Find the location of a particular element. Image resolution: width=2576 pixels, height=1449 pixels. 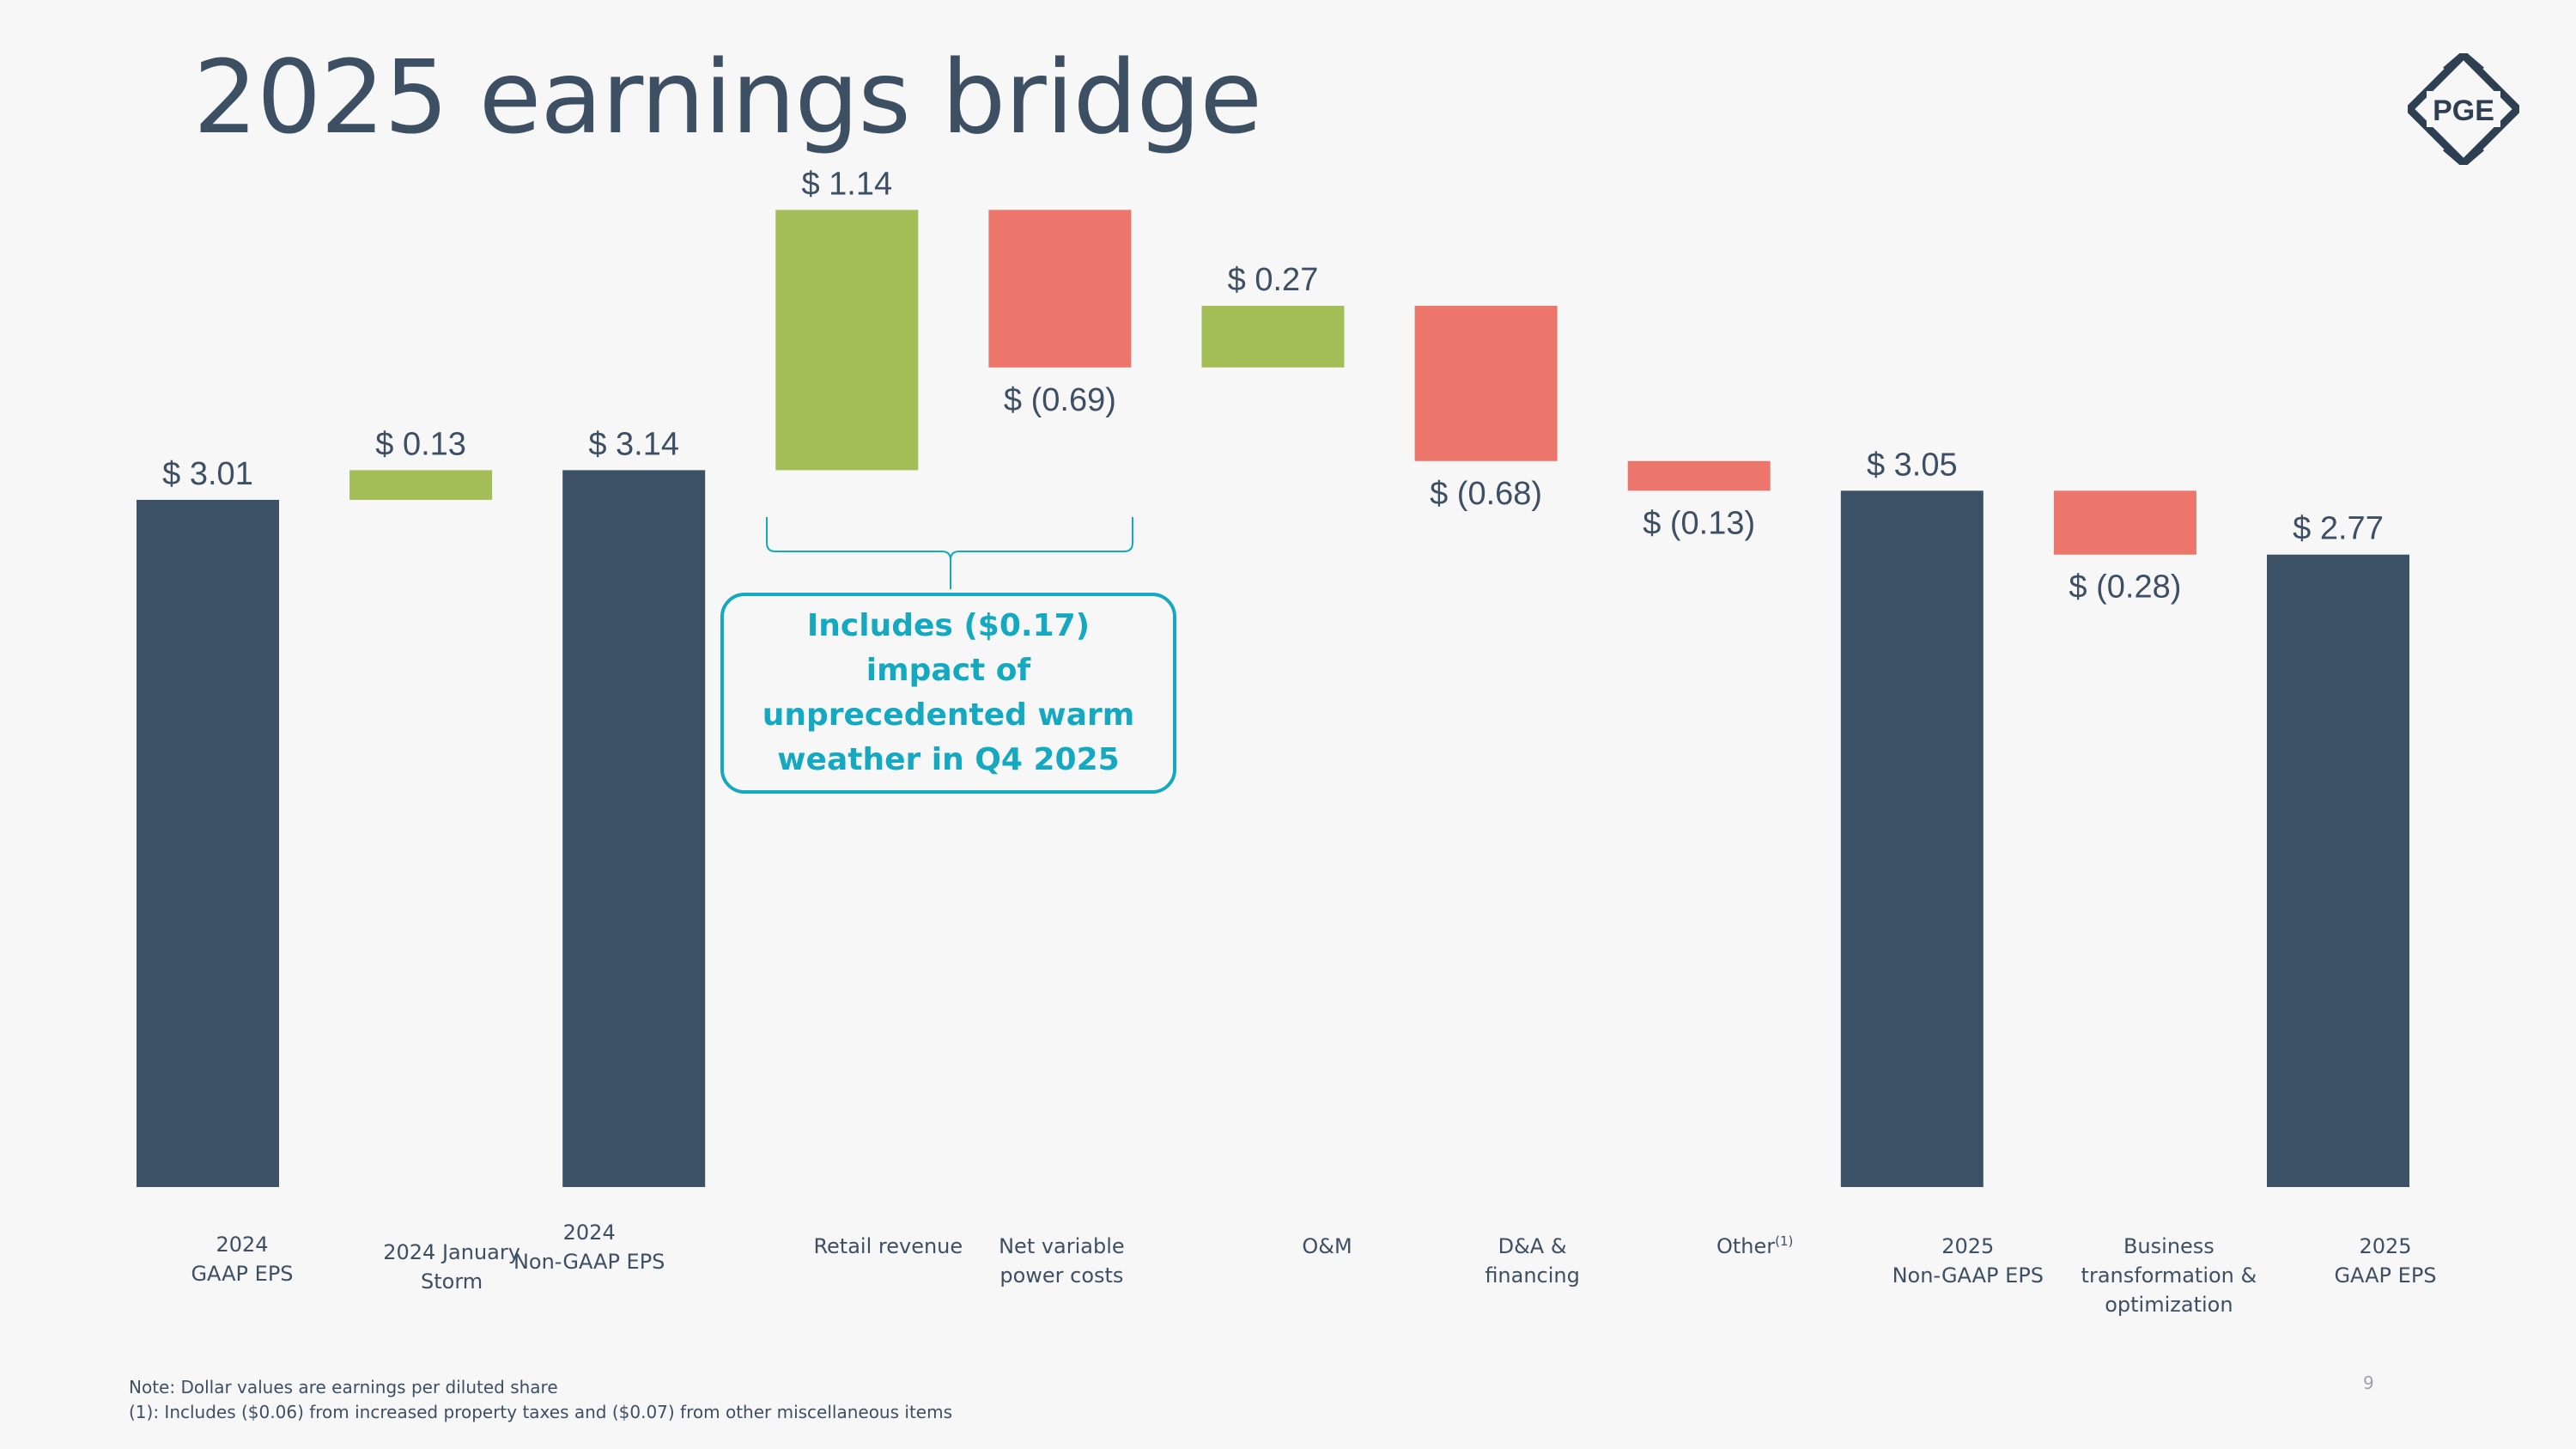

bar-value-label: $ 2.77 is located at coordinates (2339, 529).